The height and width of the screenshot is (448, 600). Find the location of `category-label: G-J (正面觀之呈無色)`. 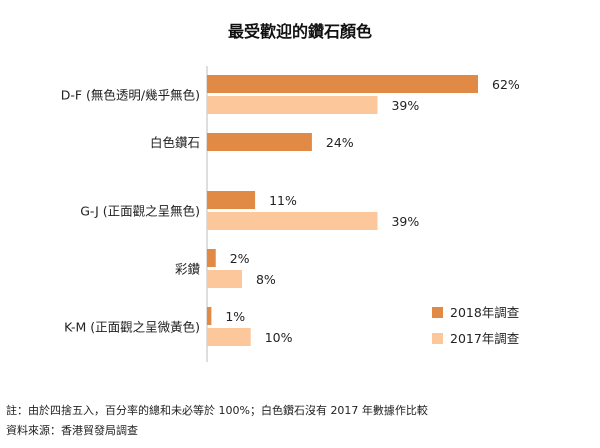

category-label: G-J (正面觀之呈無色) is located at coordinates (140, 211).